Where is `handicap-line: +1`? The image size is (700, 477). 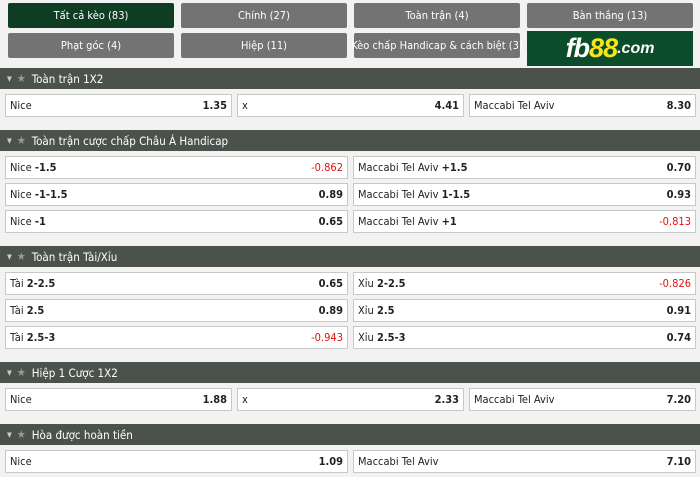 handicap-line: +1 is located at coordinates (449, 221).